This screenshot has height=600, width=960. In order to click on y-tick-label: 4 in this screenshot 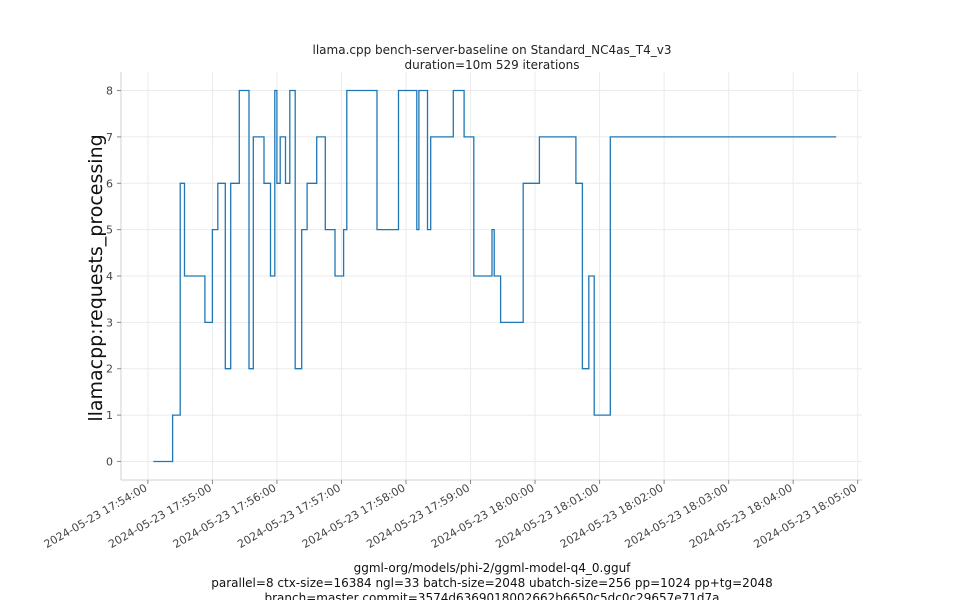, I will do `click(109, 276)`.